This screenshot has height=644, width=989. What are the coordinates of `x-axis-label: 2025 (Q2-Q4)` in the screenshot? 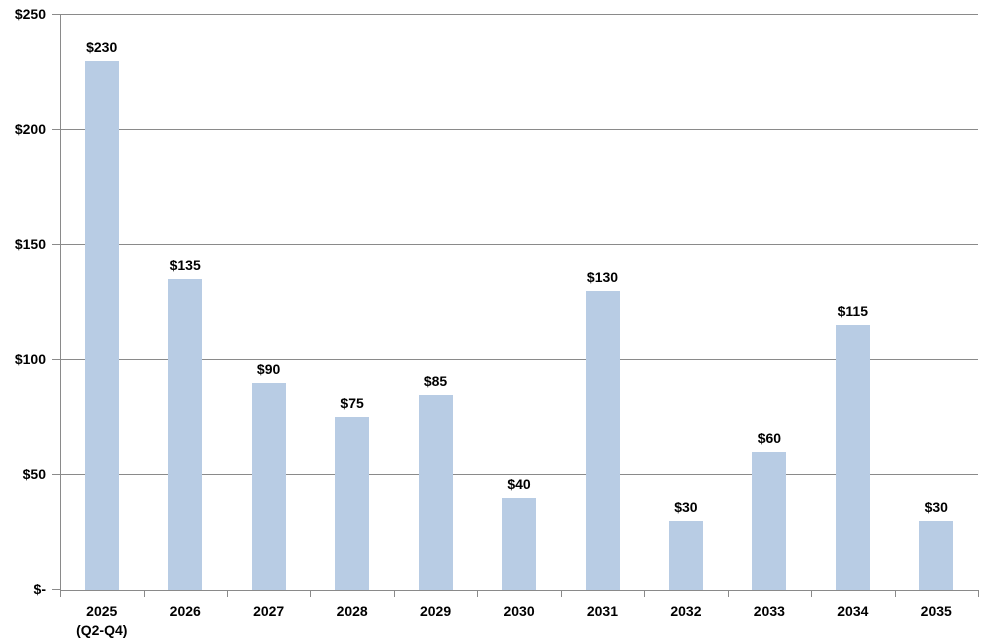 It's located at (102, 621).